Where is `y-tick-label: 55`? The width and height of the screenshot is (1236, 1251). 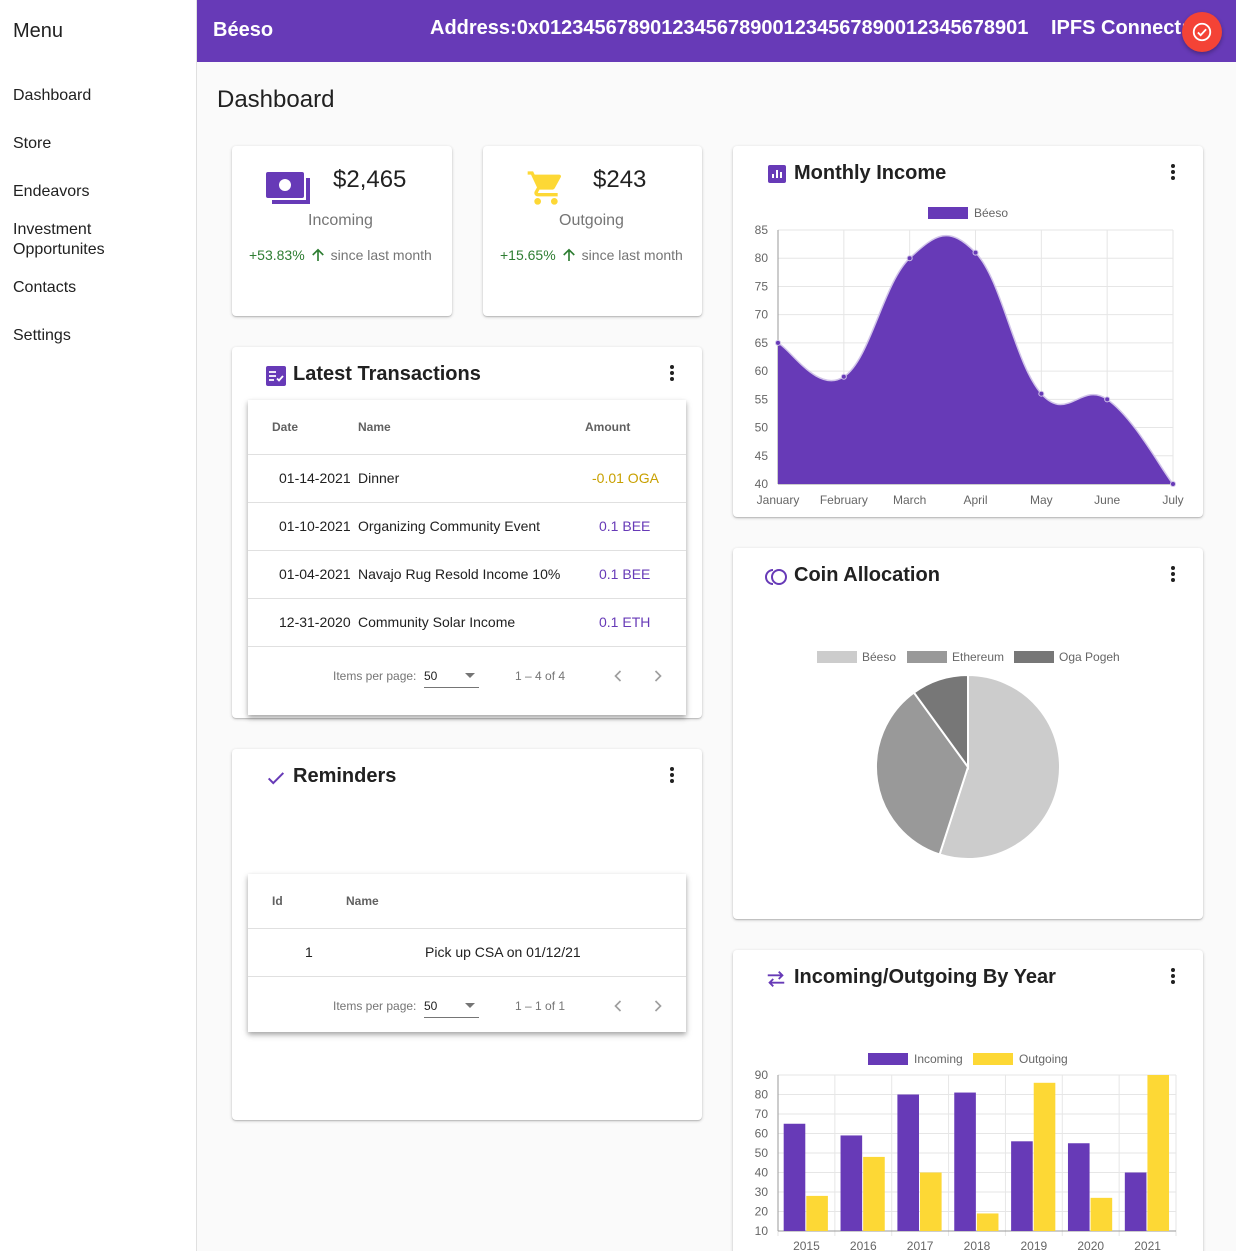 y-tick-label: 55 is located at coordinates (762, 399).